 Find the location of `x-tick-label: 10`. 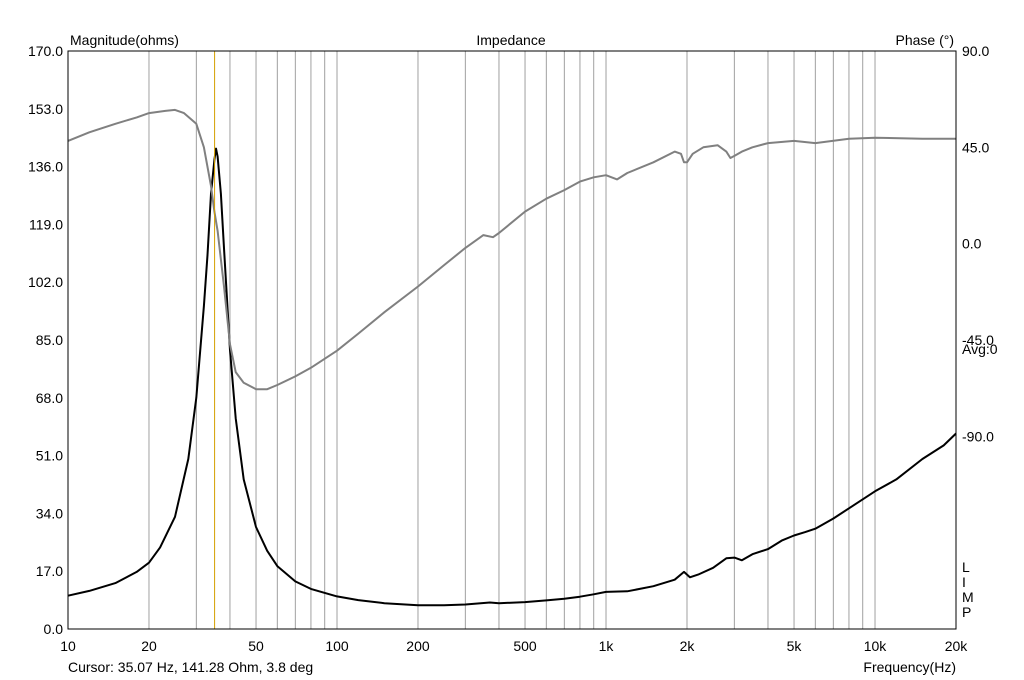

x-tick-label: 10 is located at coordinates (68, 646).